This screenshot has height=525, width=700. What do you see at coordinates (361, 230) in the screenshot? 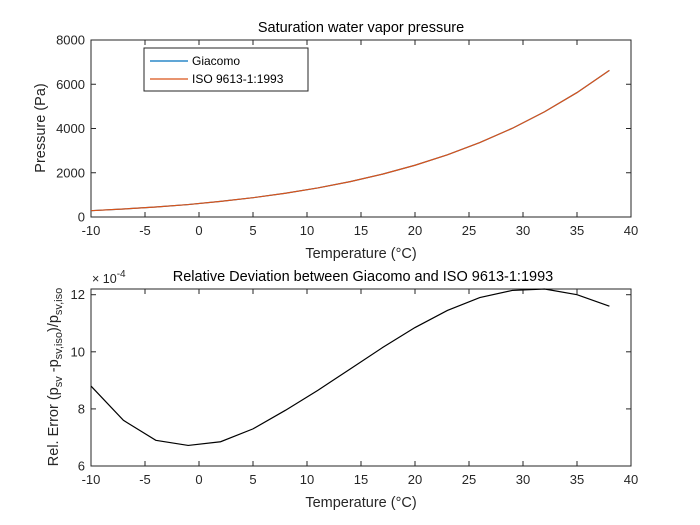
I see `top-x-tick-label: 15` at bounding box center [361, 230].